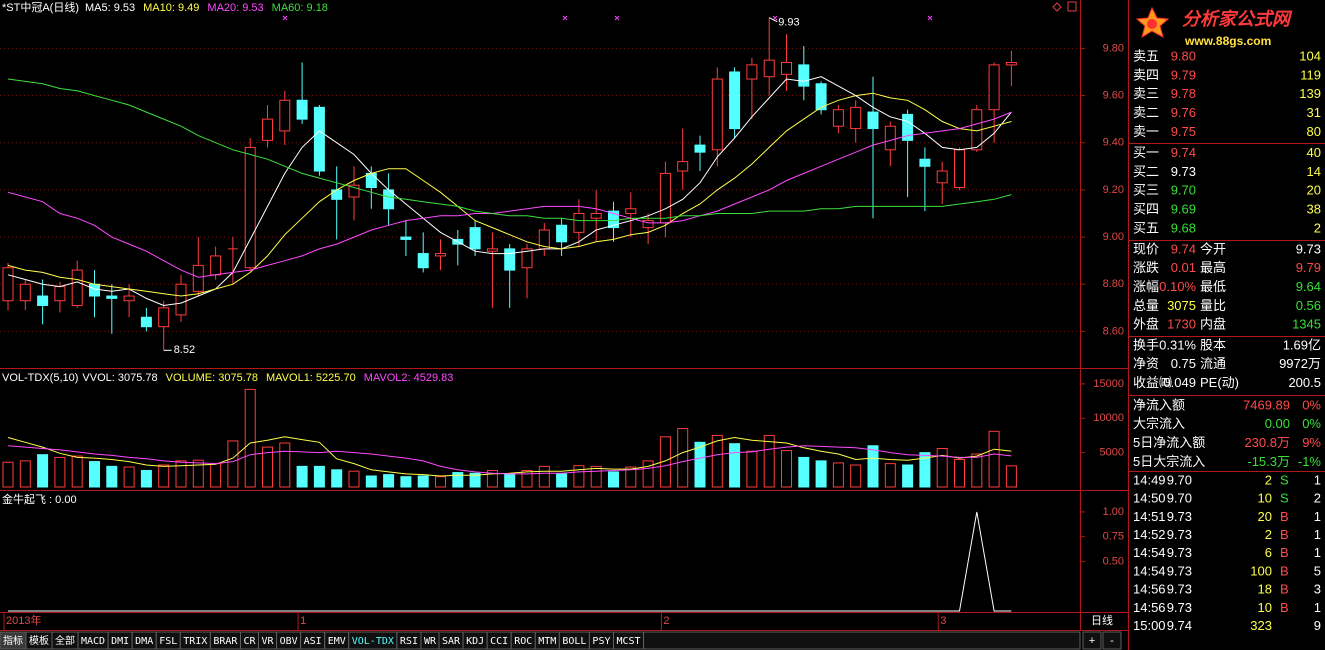 This screenshot has width=1325, height=650. I want to click on toolbar-tab-label: EMV, so click(337, 641).